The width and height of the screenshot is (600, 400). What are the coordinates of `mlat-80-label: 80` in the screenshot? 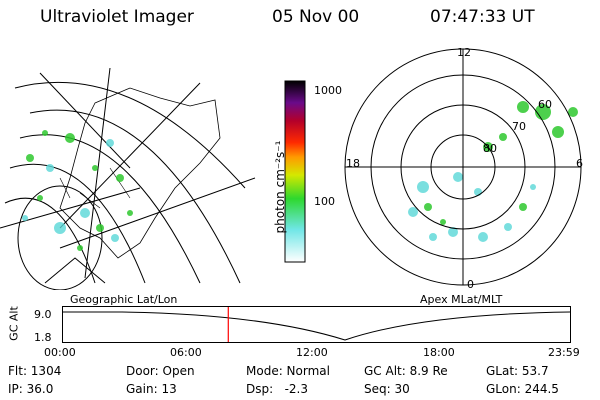 It's located at (490, 148).